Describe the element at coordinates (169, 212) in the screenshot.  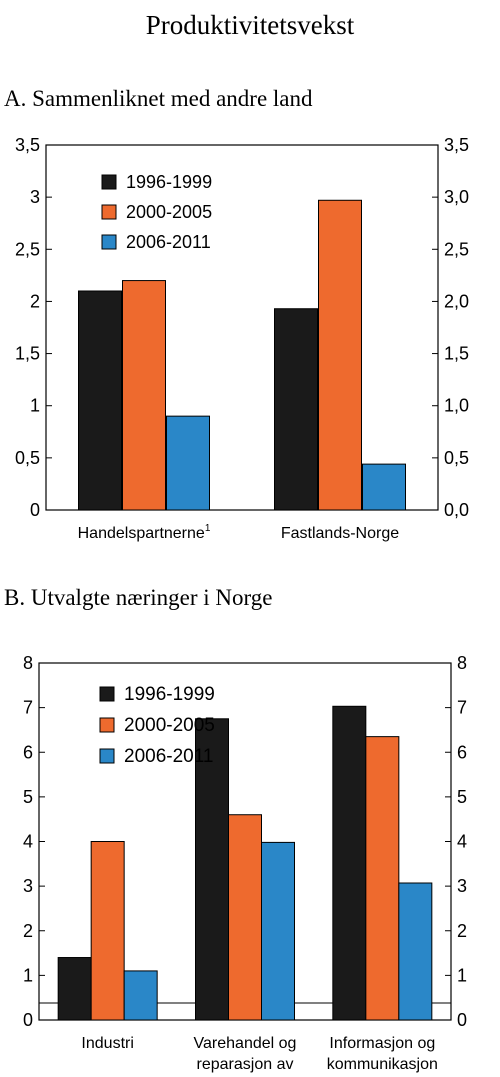
I see `chart-a-legend-label: 2000-2005` at that location.